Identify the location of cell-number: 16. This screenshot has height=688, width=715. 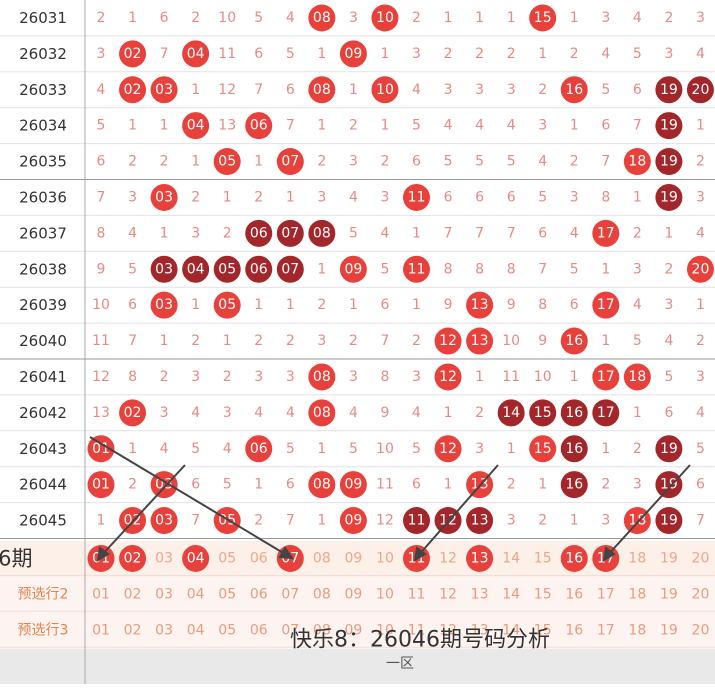
(574, 630).